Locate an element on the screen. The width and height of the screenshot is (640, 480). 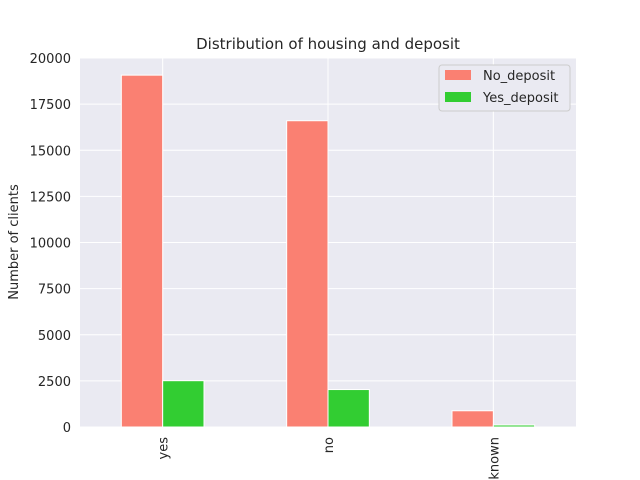
legend-frame is located at coordinates (504, 88).